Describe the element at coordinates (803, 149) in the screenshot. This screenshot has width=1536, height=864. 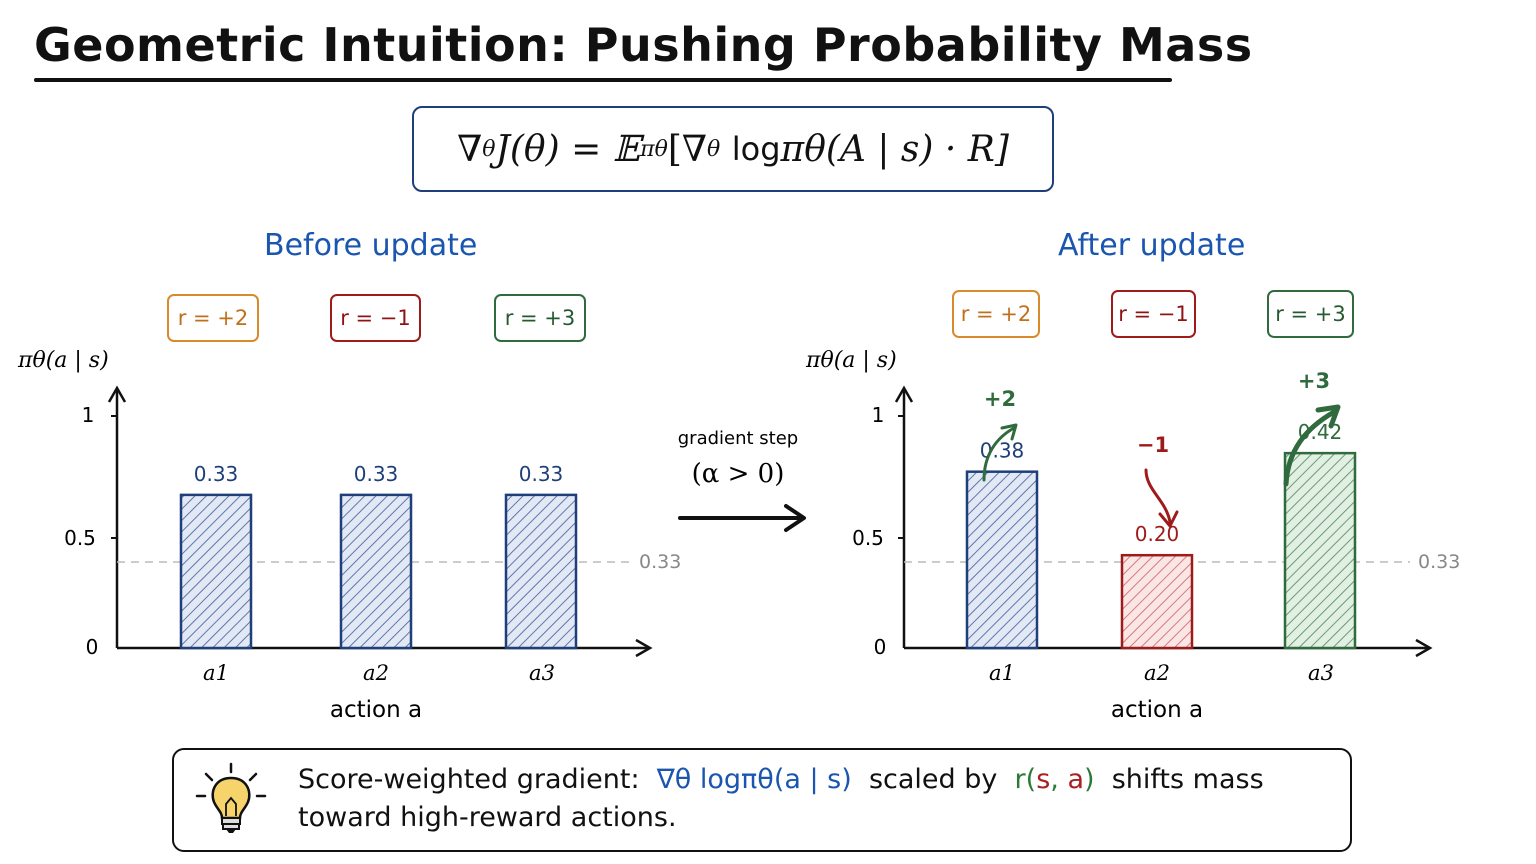
I see `formula-pi-theta: πθ` at that location.